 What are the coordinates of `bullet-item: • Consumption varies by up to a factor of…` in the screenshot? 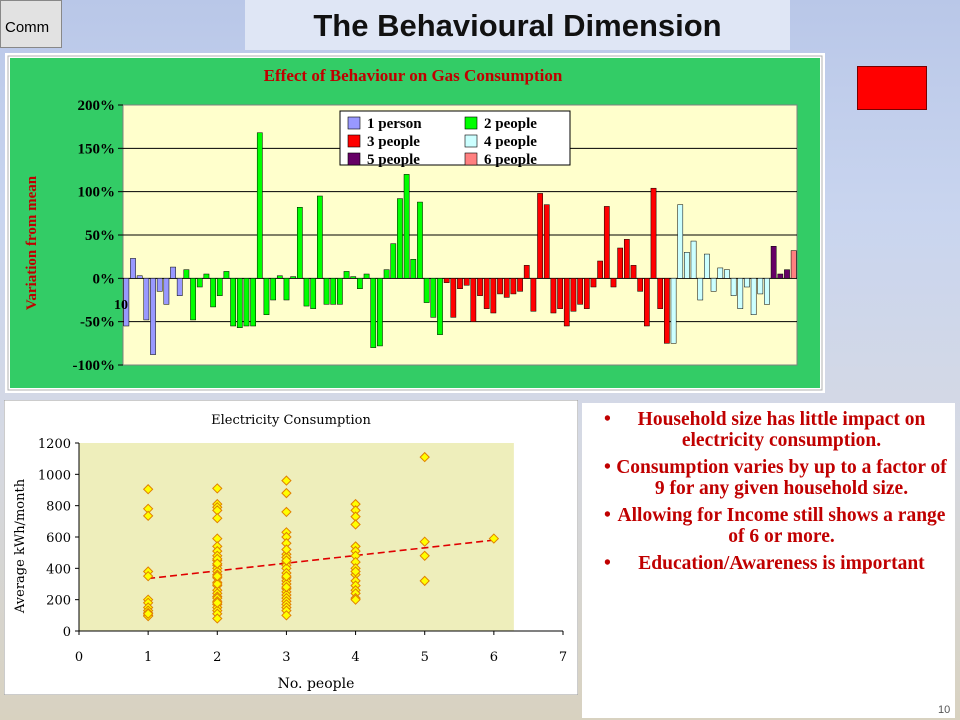 It's located at (766, 478).